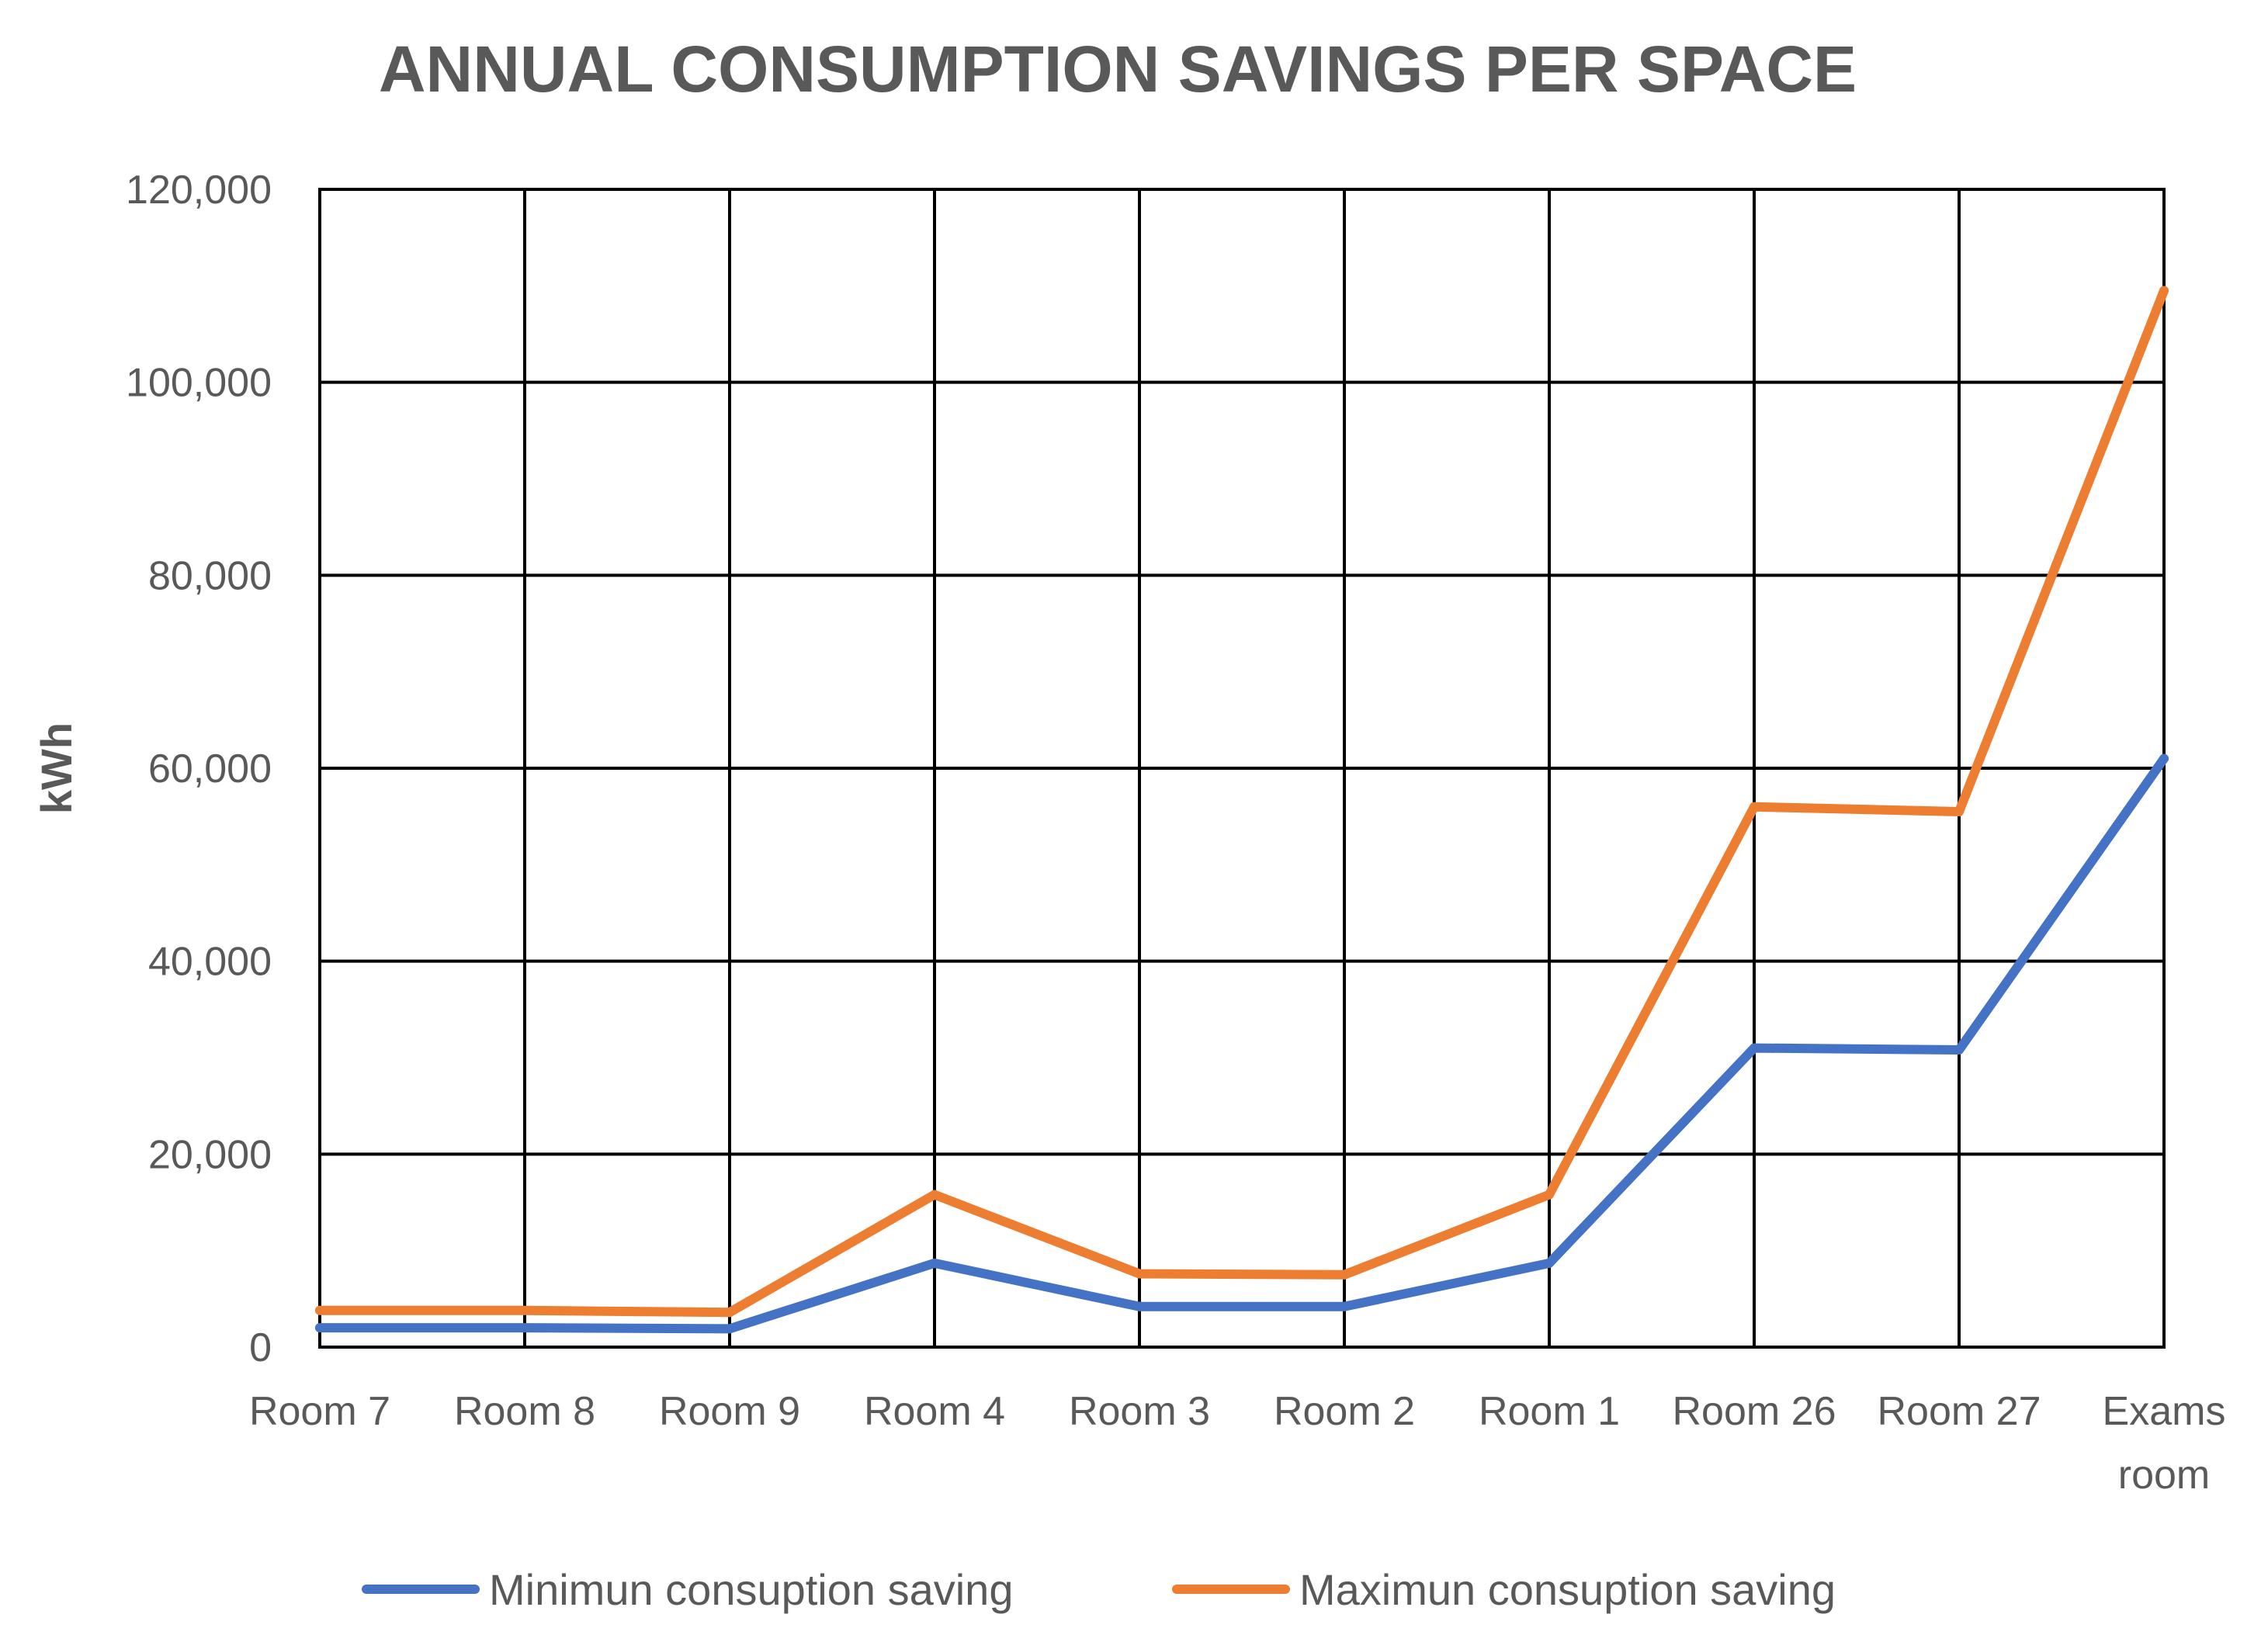 This screenshot has width=2268, height=1628. What do you see at coordinates (1959, 1411) in the screenshot?
I see `x-tick-label-8: Room 27` at bounding box center [1959, 1411].